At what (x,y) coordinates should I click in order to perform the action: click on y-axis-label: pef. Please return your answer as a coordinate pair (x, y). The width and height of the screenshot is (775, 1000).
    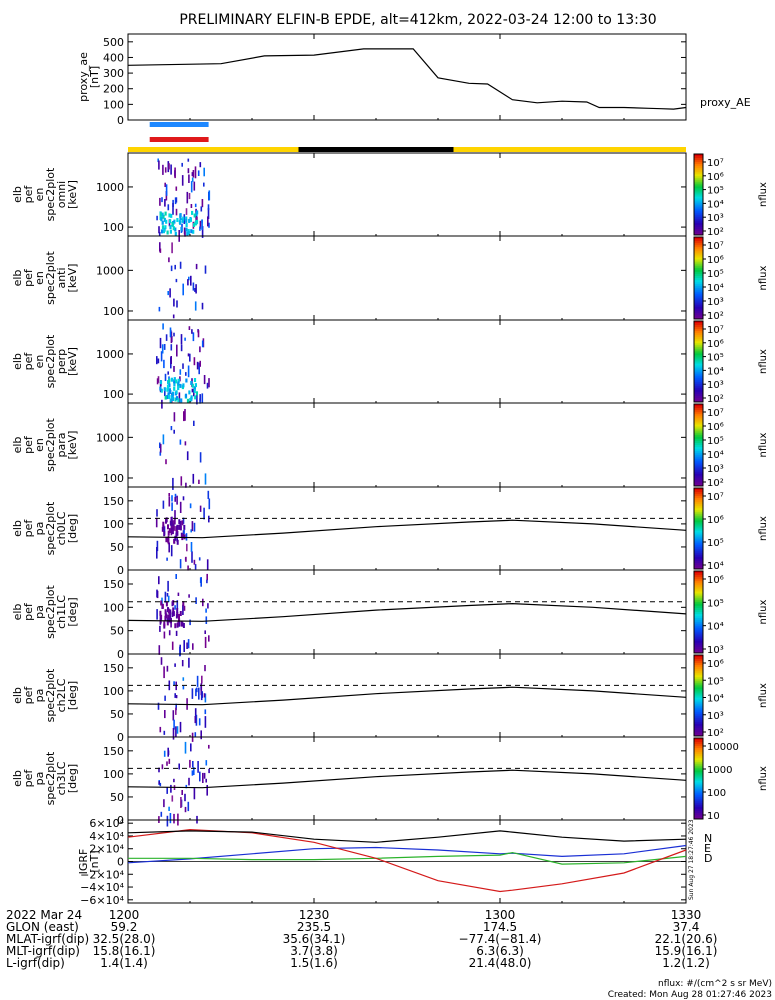
    Looking at the image, I should click on (28, 444).